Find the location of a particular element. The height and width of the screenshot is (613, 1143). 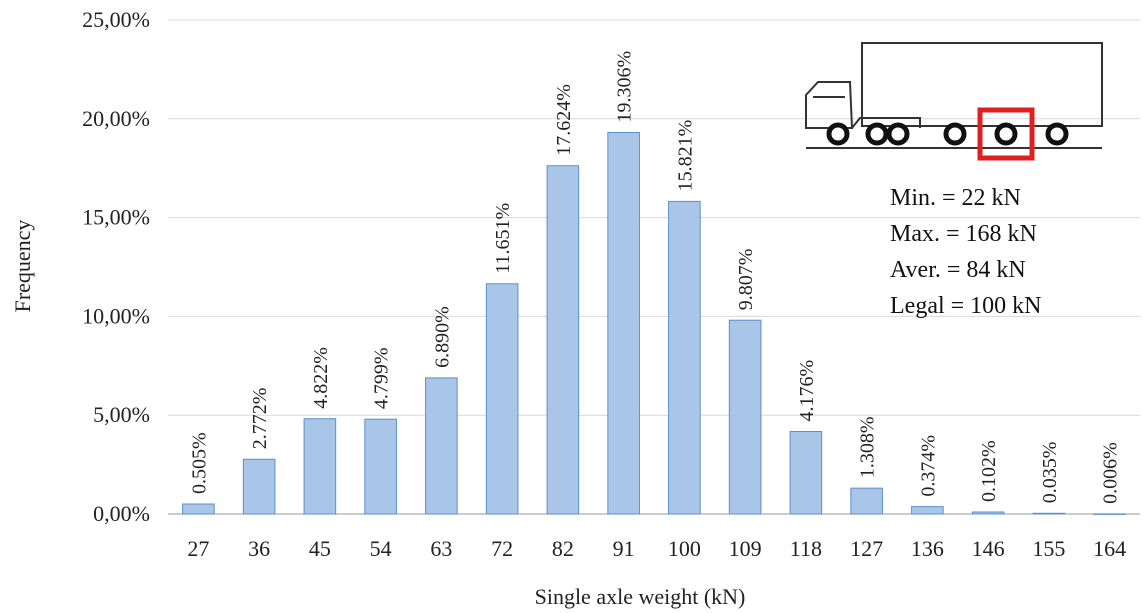

data-label: 6.890% is located at coordinates (442, 337).